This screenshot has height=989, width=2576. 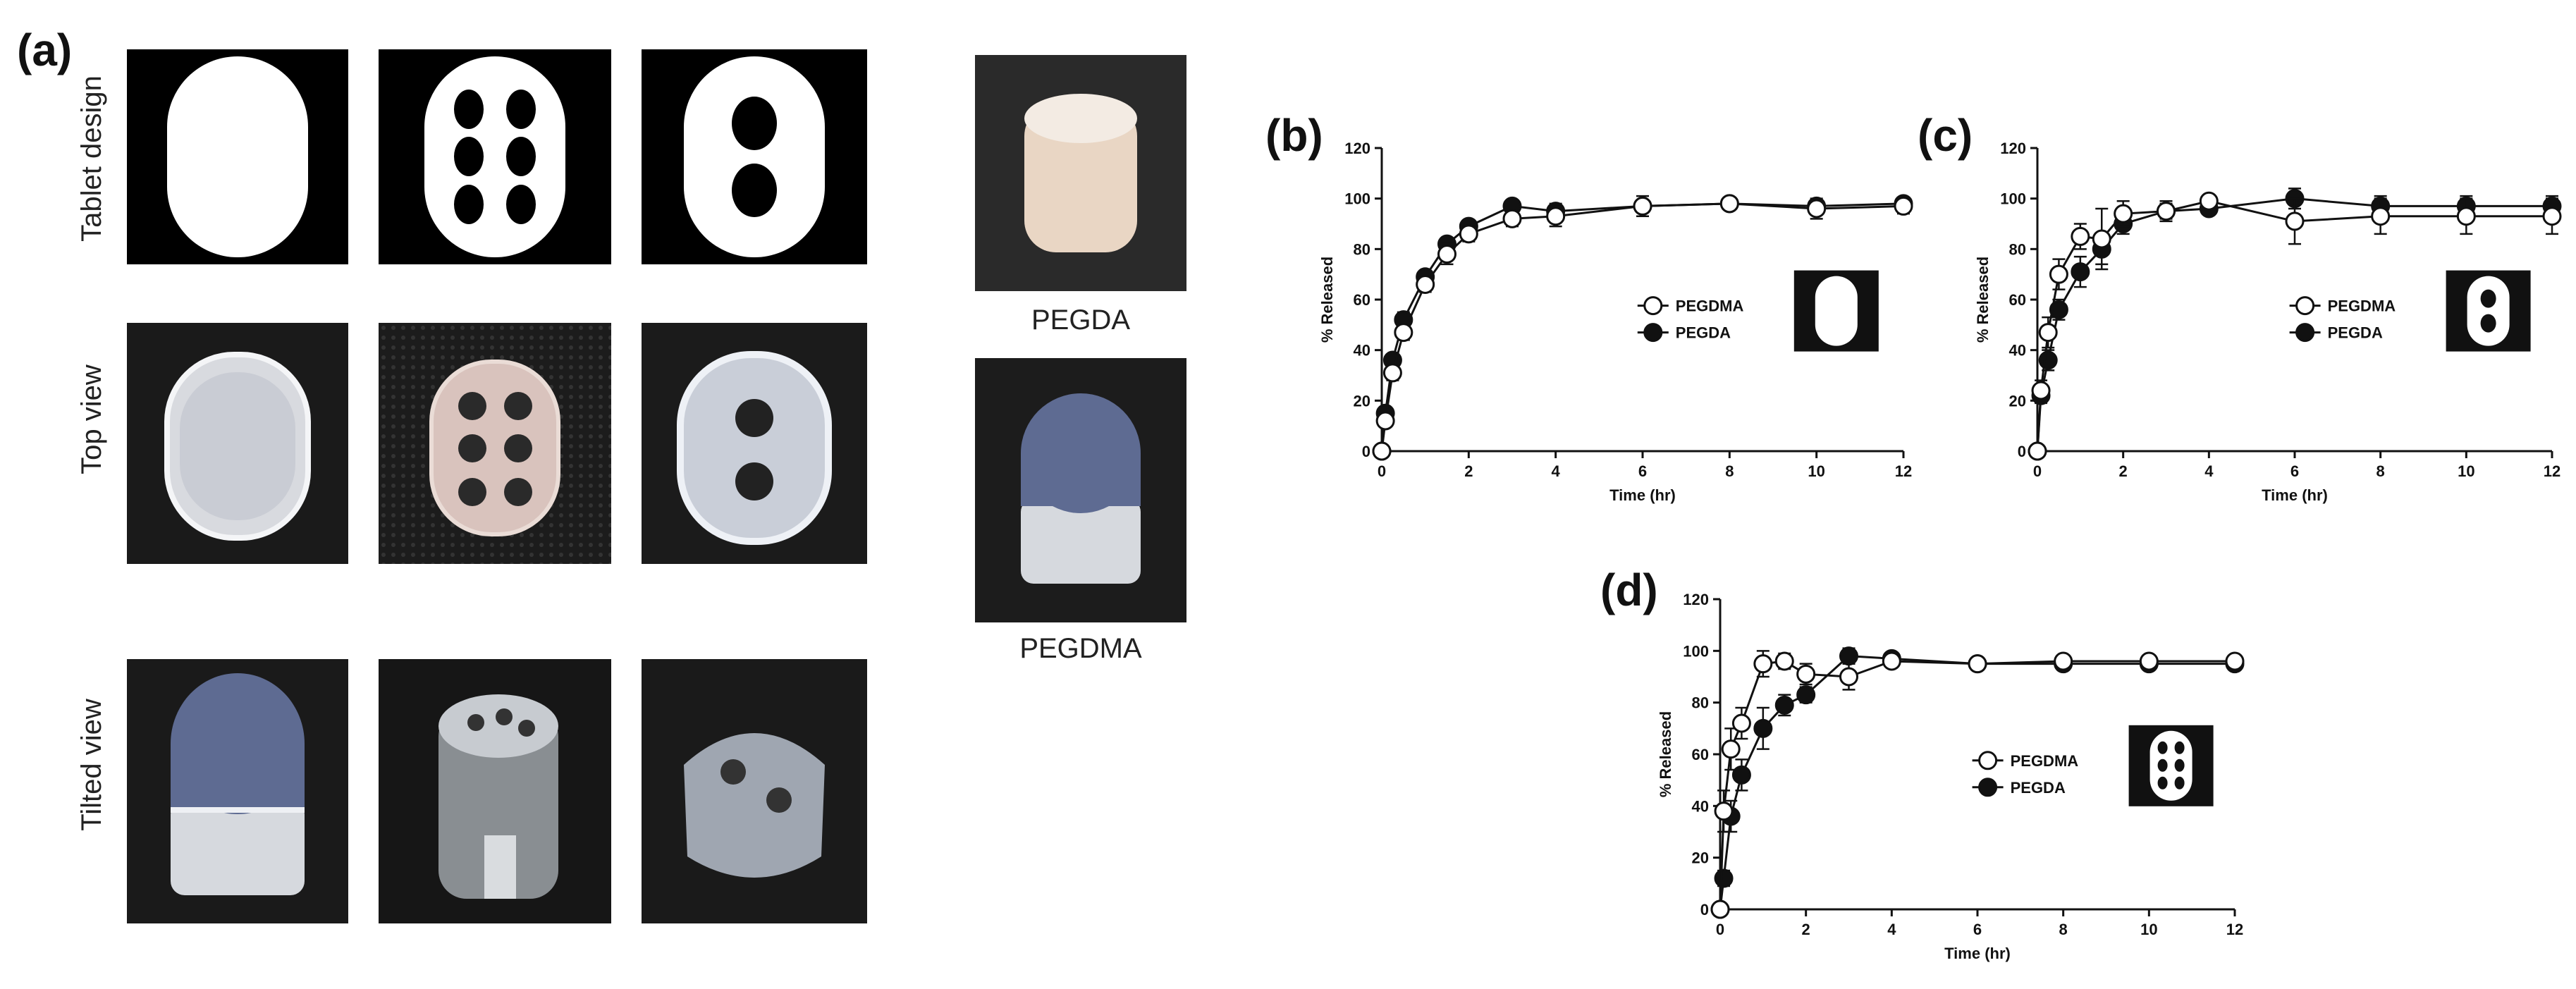 What do you see at coordinates (1362, 249) in the screenshot?
I see `chart-b-ytick-label: 80` at bounding box center [1362, 249].